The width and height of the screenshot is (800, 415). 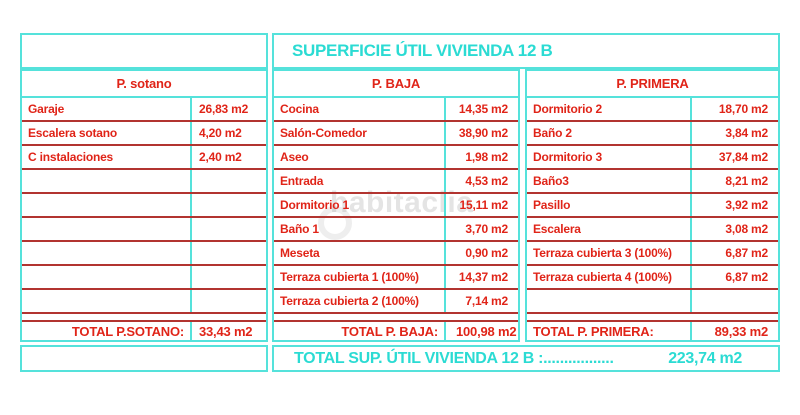 I want to click on total-row-sotano: TOTAL P.SOTANO: 33,43 m2, so click(x=144, y=331).